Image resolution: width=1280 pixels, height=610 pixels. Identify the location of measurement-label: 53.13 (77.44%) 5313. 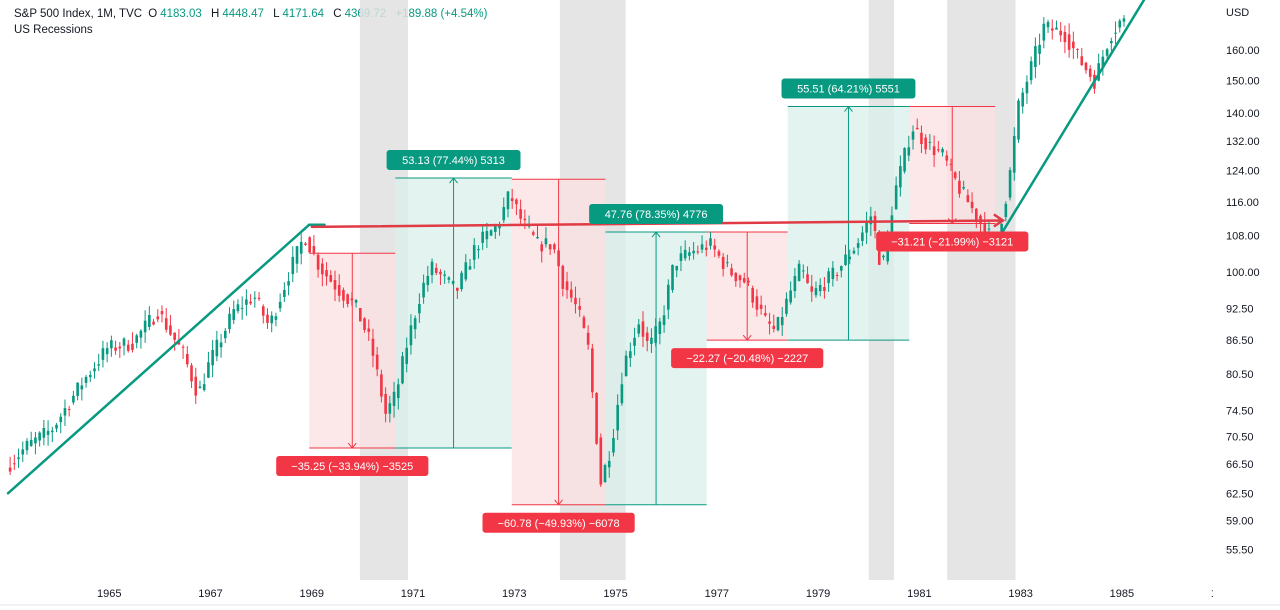
(453, 161).